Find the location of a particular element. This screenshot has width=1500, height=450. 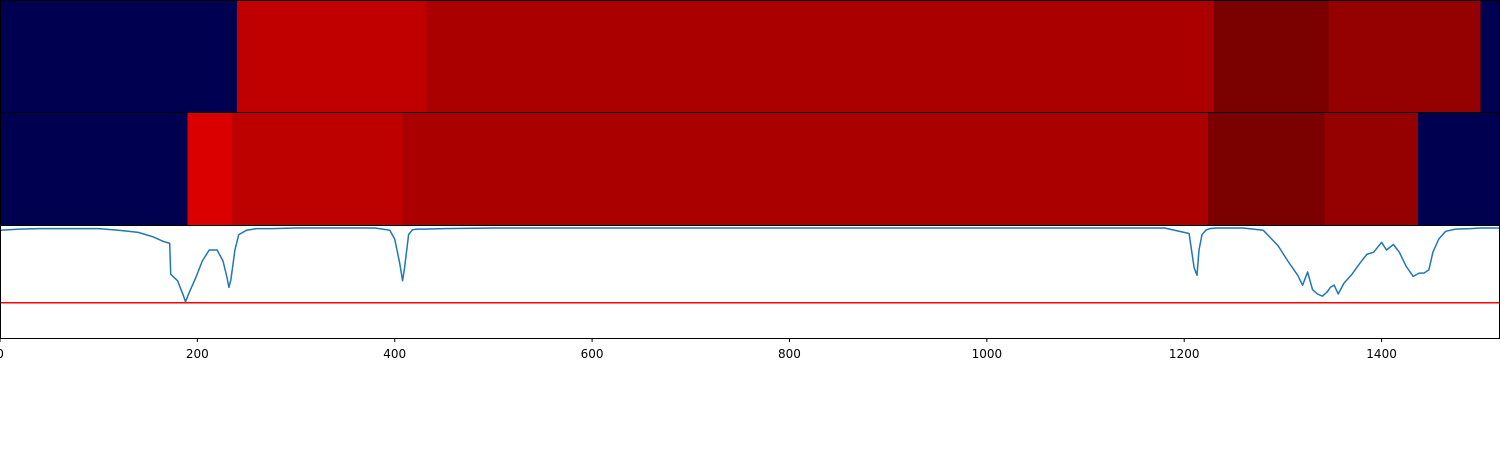

x-tick-label: 0 is located at coordinates (2, 354).